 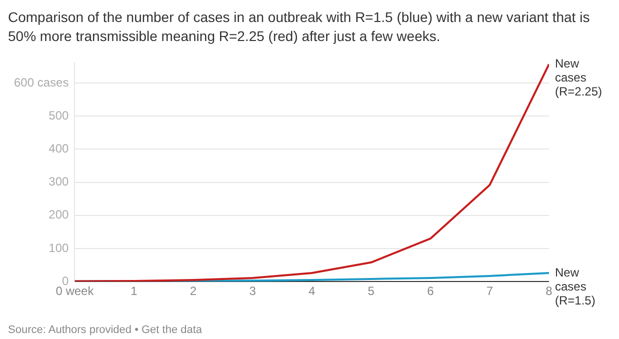 I want to click on x-tick-label: 4, so click(x=312, y=291).